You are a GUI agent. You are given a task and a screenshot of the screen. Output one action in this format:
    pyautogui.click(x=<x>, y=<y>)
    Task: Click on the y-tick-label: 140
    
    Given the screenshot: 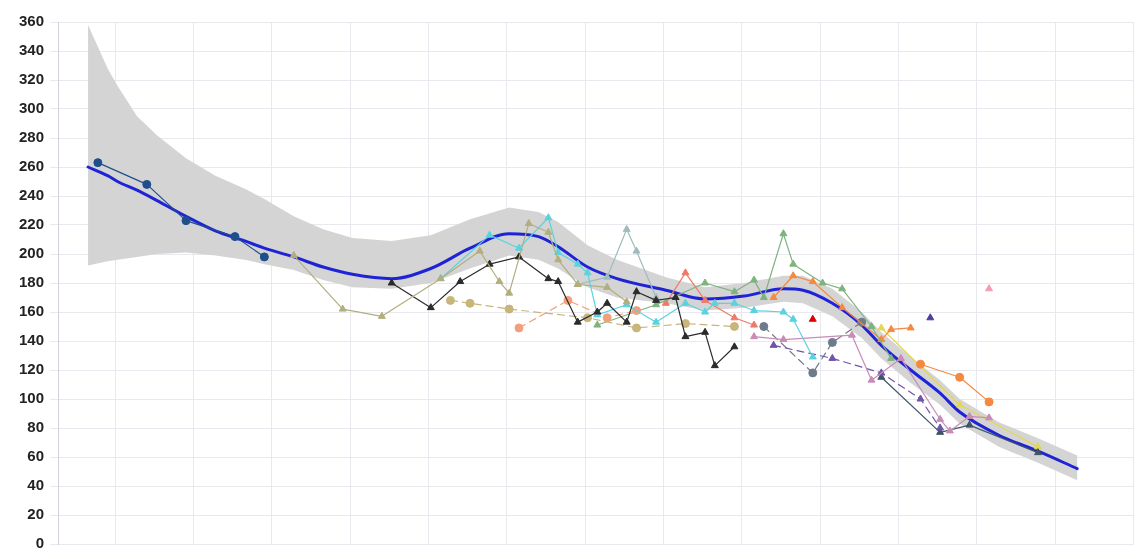 What is the action you would take?
    pyautogui.click(x=31, y=340)
    